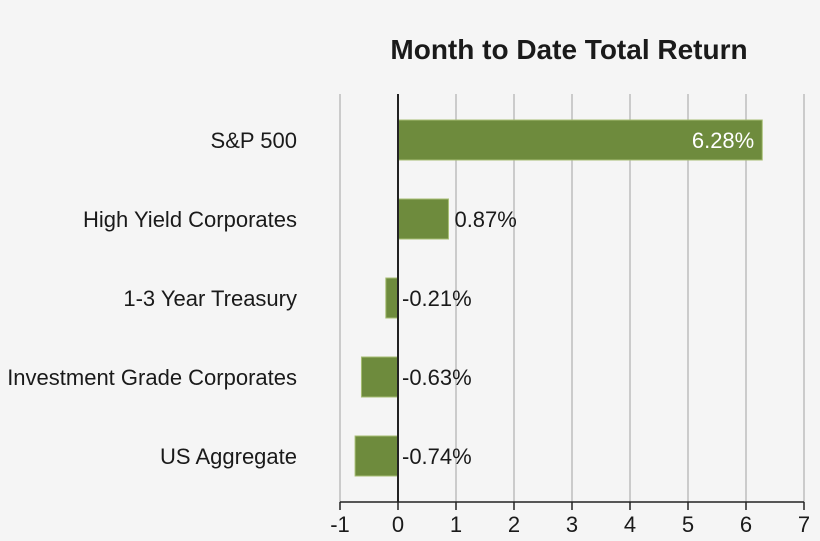 The height and width of the screenshot is (541, 820). Describe the element at coordinates (152, 377) in the screenshot. I see `category-label: Investment Grade Corporates` at that location.